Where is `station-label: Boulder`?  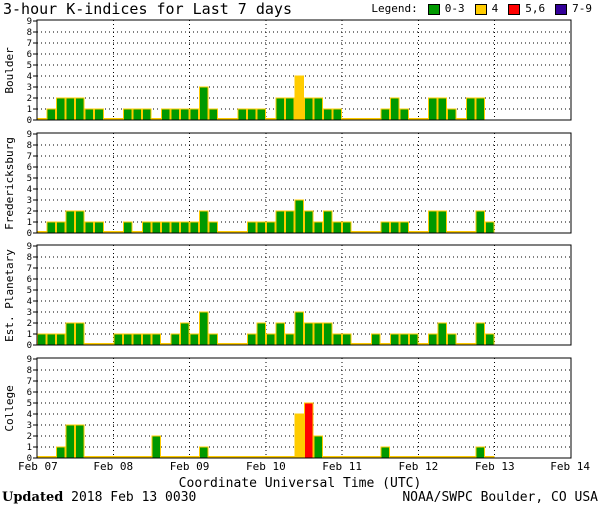 station-label: Boulder is located at coordinates (9, 70).